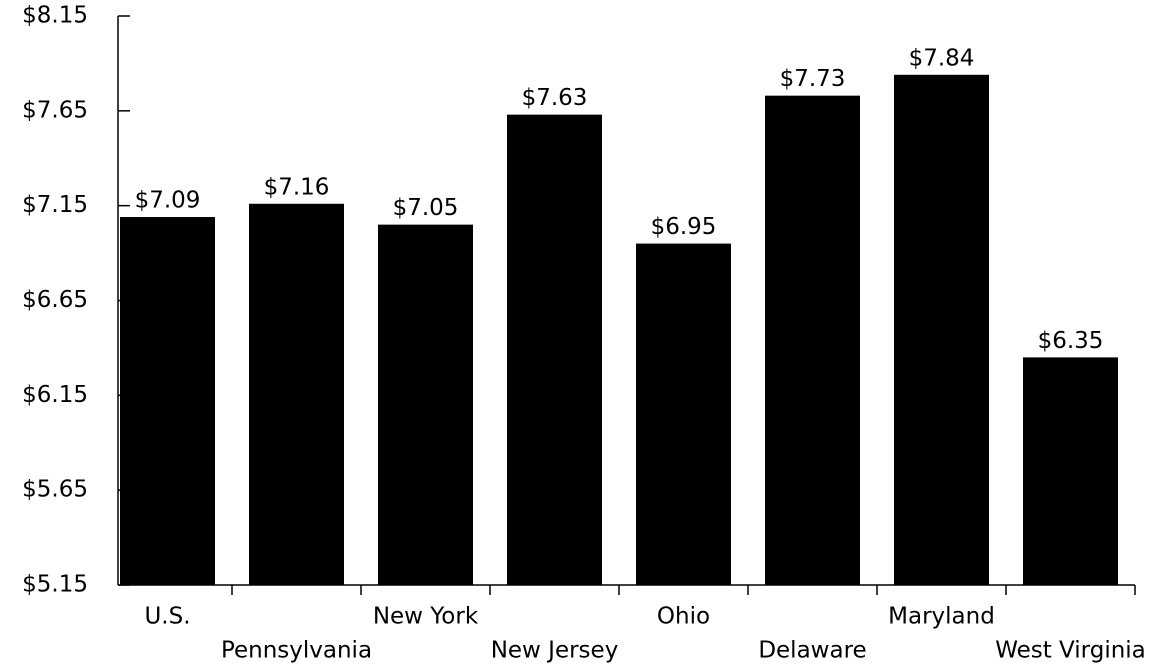  What do you see at coordinates (167, 617) in the screenshot?
I see `x-tick-label: U.S.` at bounding box center [167, 617].